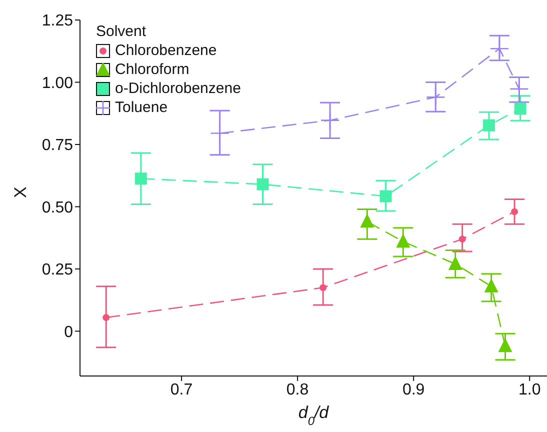 The image size is (547, 432). Describe the element at coordinates (58, 83) in the screenshot. I see `y-tick-label: 1.00` at that location.